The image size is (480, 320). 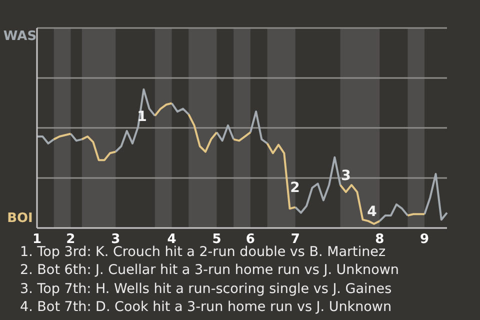 I want to click on text: 3. Top 7th: H. Wells hit a run-scoring single vs J. Gaines, so click(x=206, y=289).